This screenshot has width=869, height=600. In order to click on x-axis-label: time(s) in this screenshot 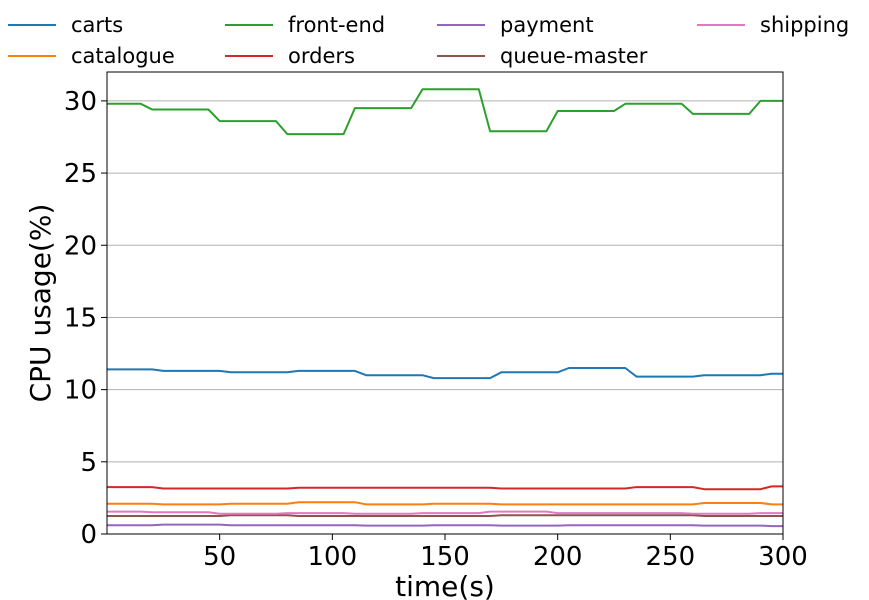, I will do `click(445, 585)`.